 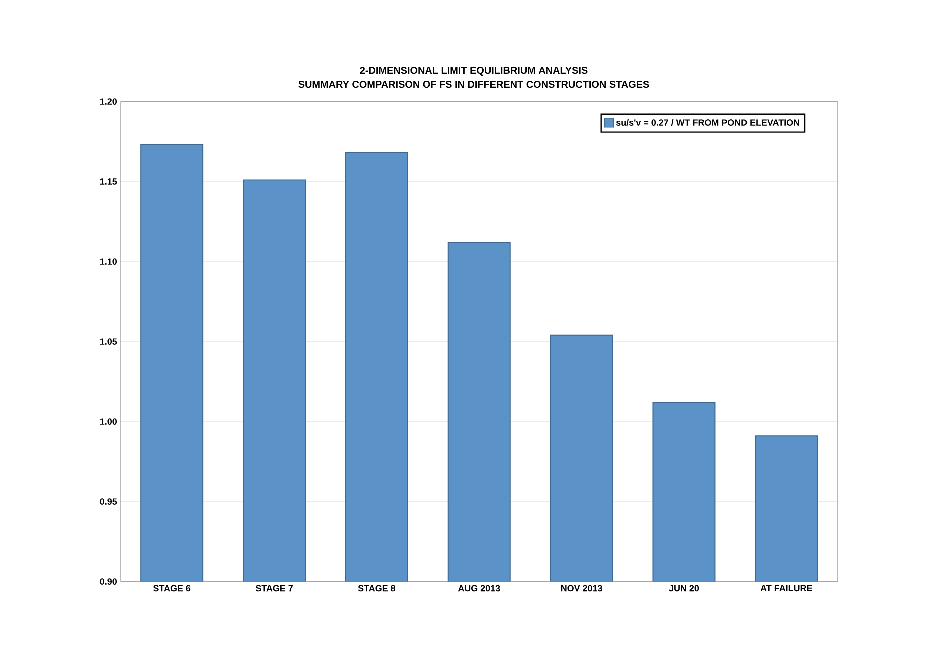 What do you see at coordinates (274, 588) in the screenshot?
I see `x-tick-label: STAGE 7` at bounding box center [274, 588].